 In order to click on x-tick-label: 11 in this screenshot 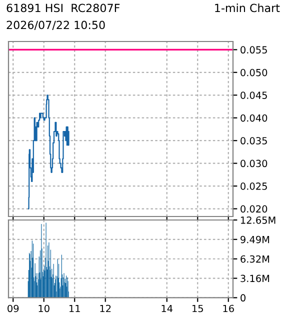, I will do `click(75, 308)`.